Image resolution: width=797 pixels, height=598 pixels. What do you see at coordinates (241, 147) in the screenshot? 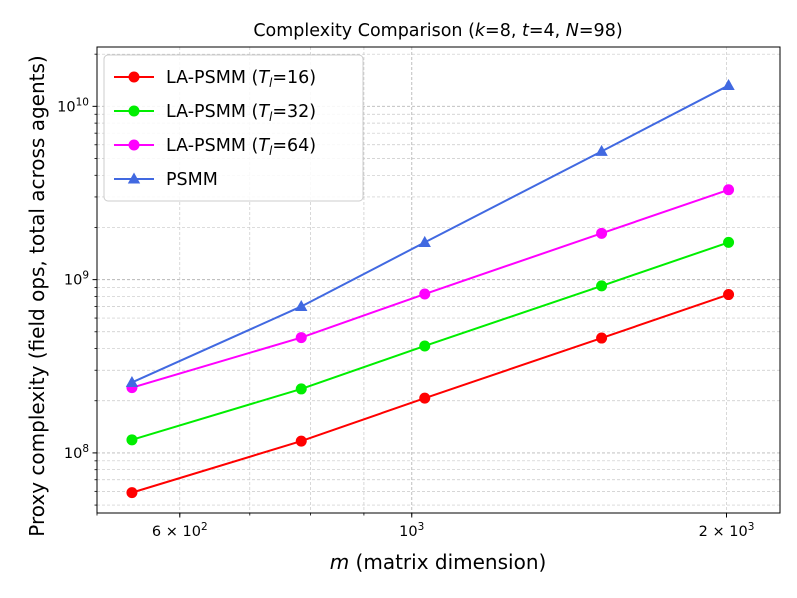
I see `legend-label: LA-PSMM (Tl=64)` at bounding box center [241, 147].